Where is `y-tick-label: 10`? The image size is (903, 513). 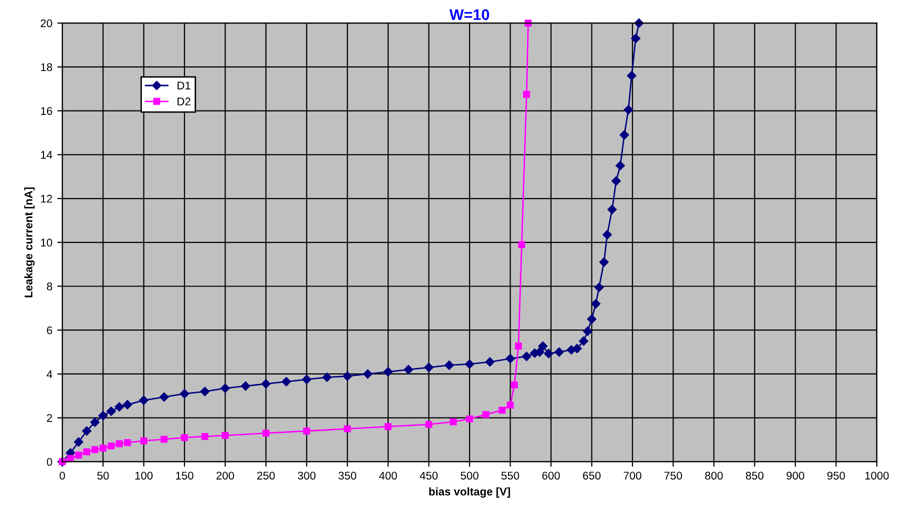 y-tick-label: 10 is located at coordinates (46, 242).